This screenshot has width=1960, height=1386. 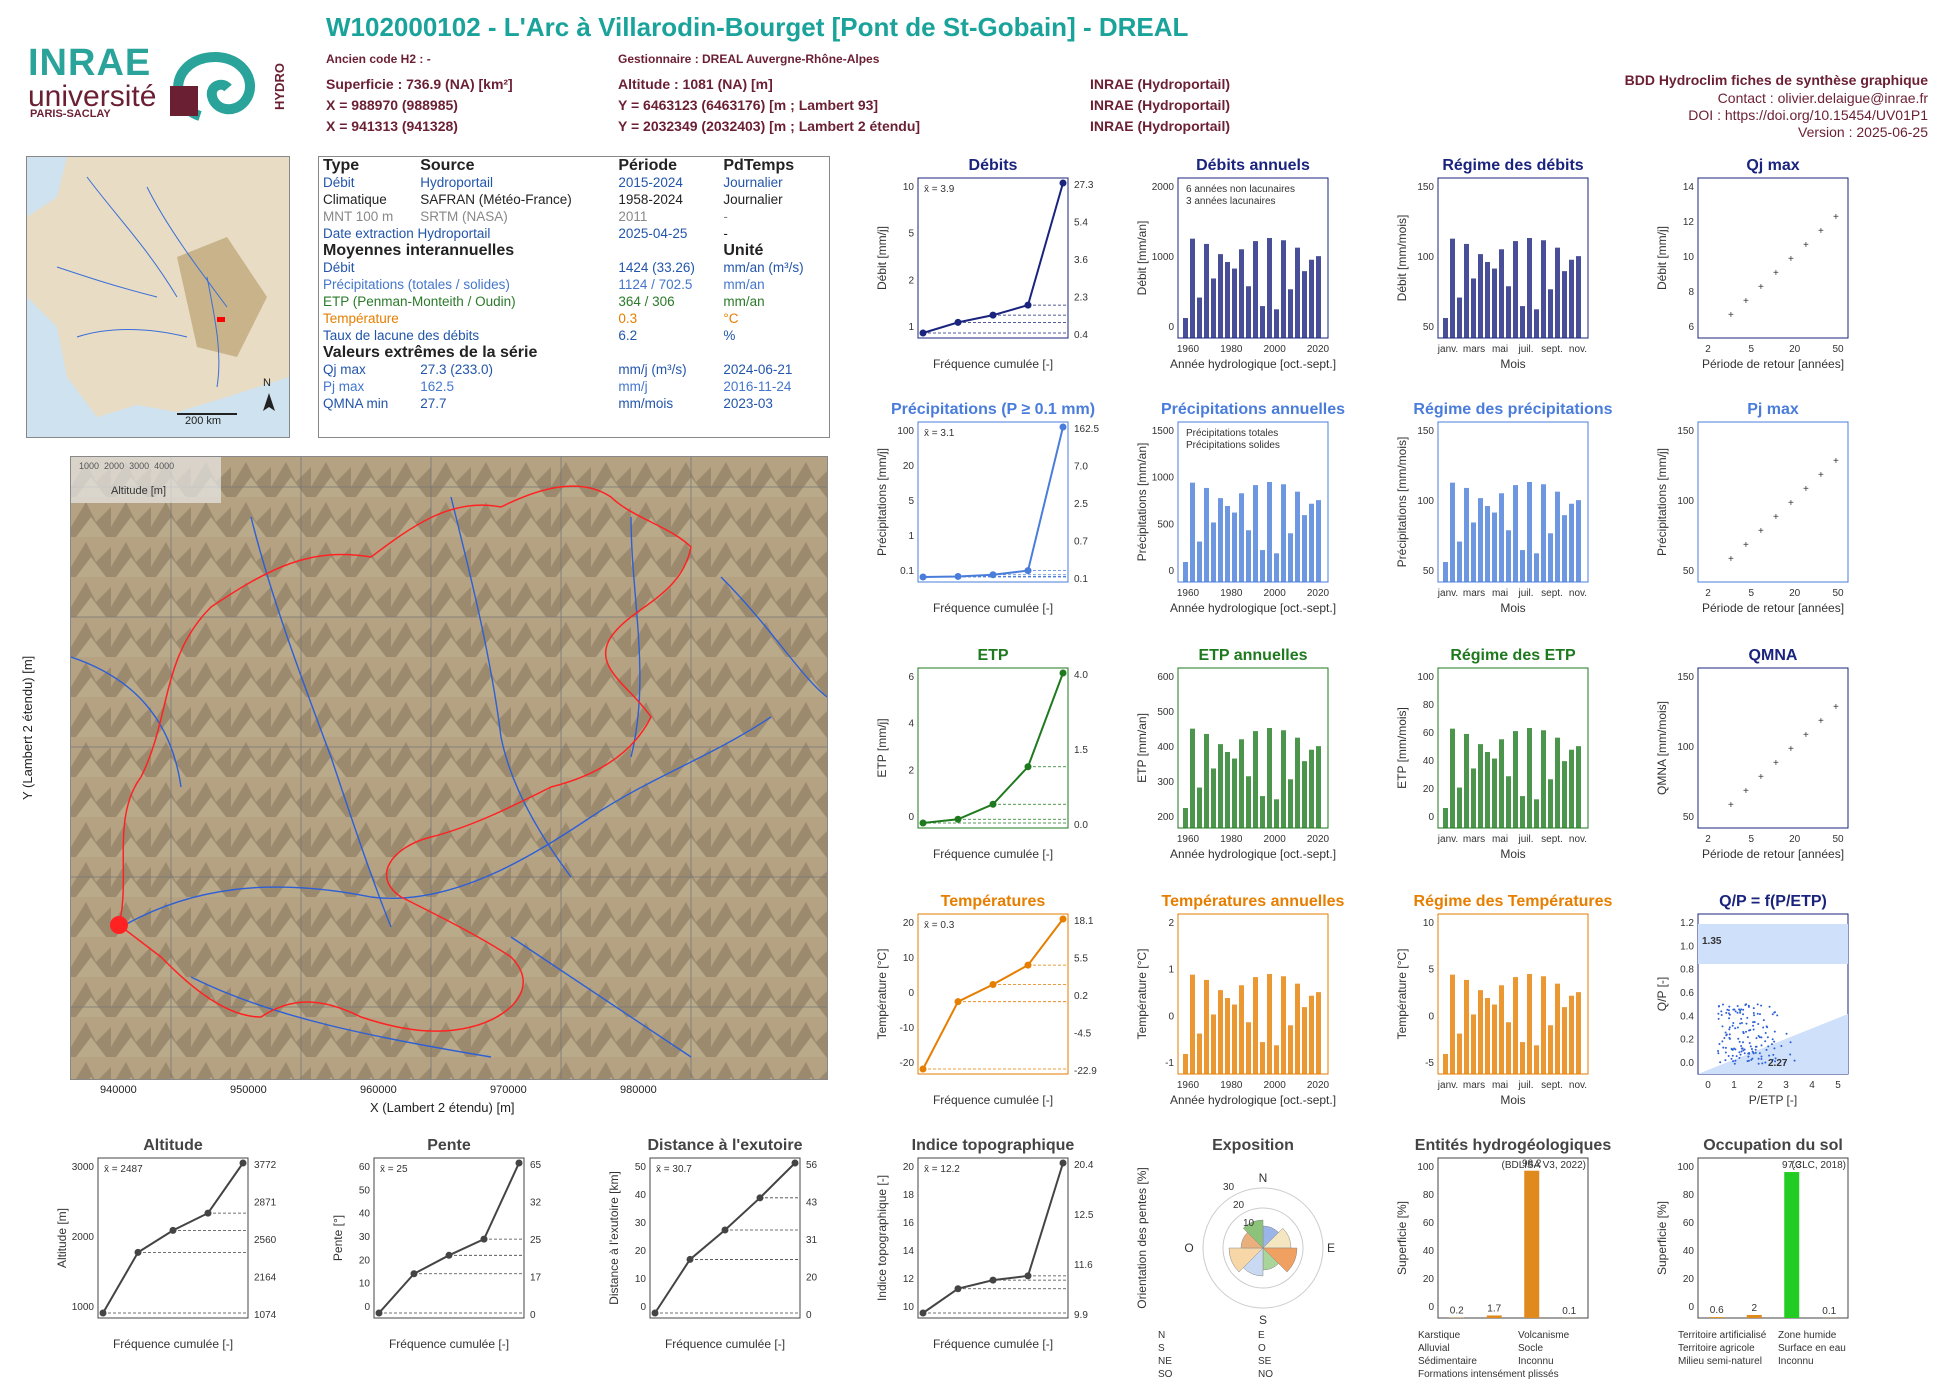 What do you see at coordinates (1262, 1348) in the screenshot?
I see `legend-entry: O` at bounding box center [1262, 1348].